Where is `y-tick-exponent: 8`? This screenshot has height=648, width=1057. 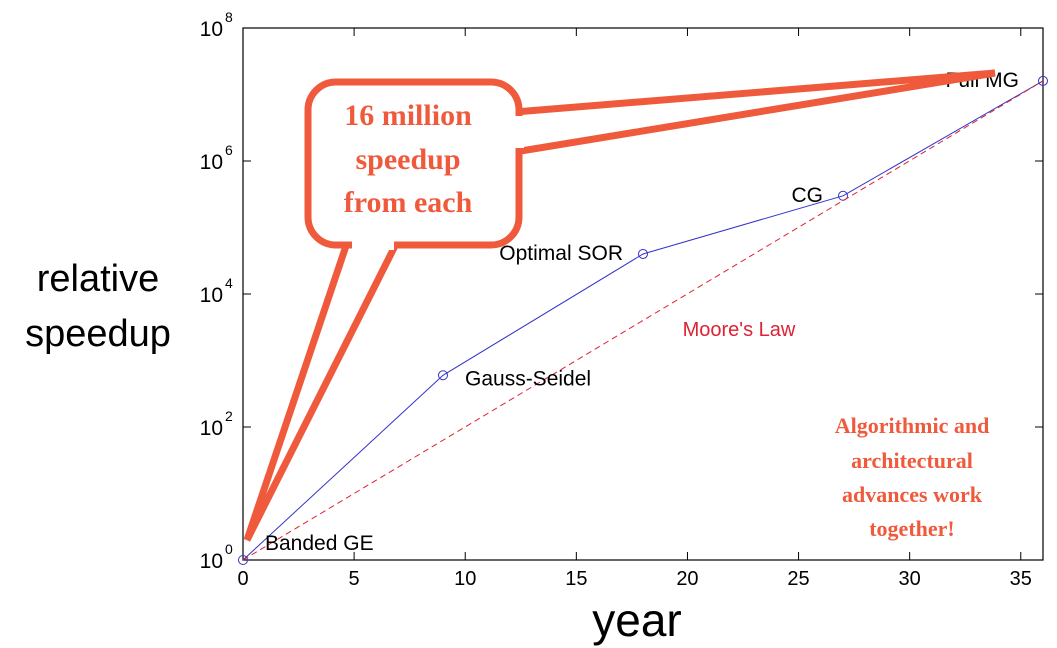
y-tick-exponent: 8 is located at coordinates (229, 17).